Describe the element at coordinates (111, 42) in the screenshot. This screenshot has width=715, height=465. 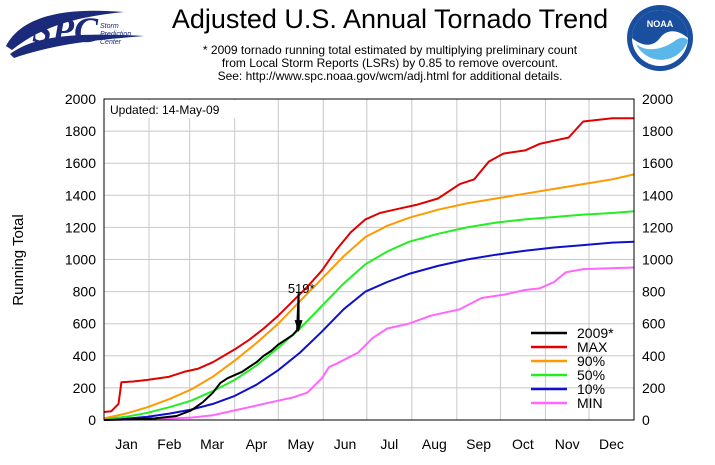
I see `spc-logo-line3: Center` at that location.